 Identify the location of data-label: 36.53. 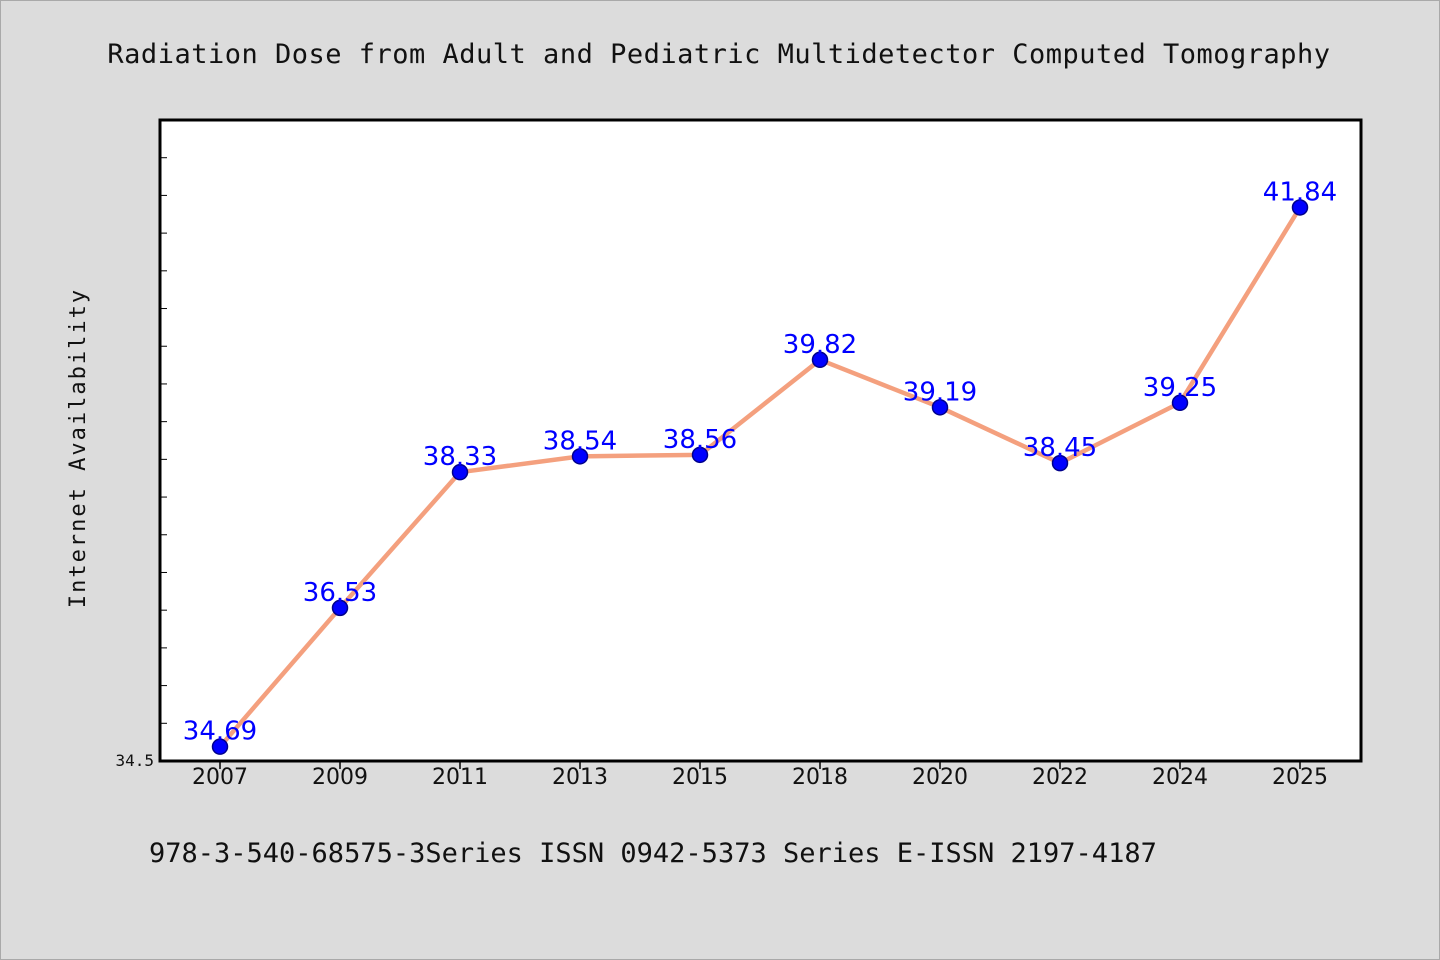
(340, 593).